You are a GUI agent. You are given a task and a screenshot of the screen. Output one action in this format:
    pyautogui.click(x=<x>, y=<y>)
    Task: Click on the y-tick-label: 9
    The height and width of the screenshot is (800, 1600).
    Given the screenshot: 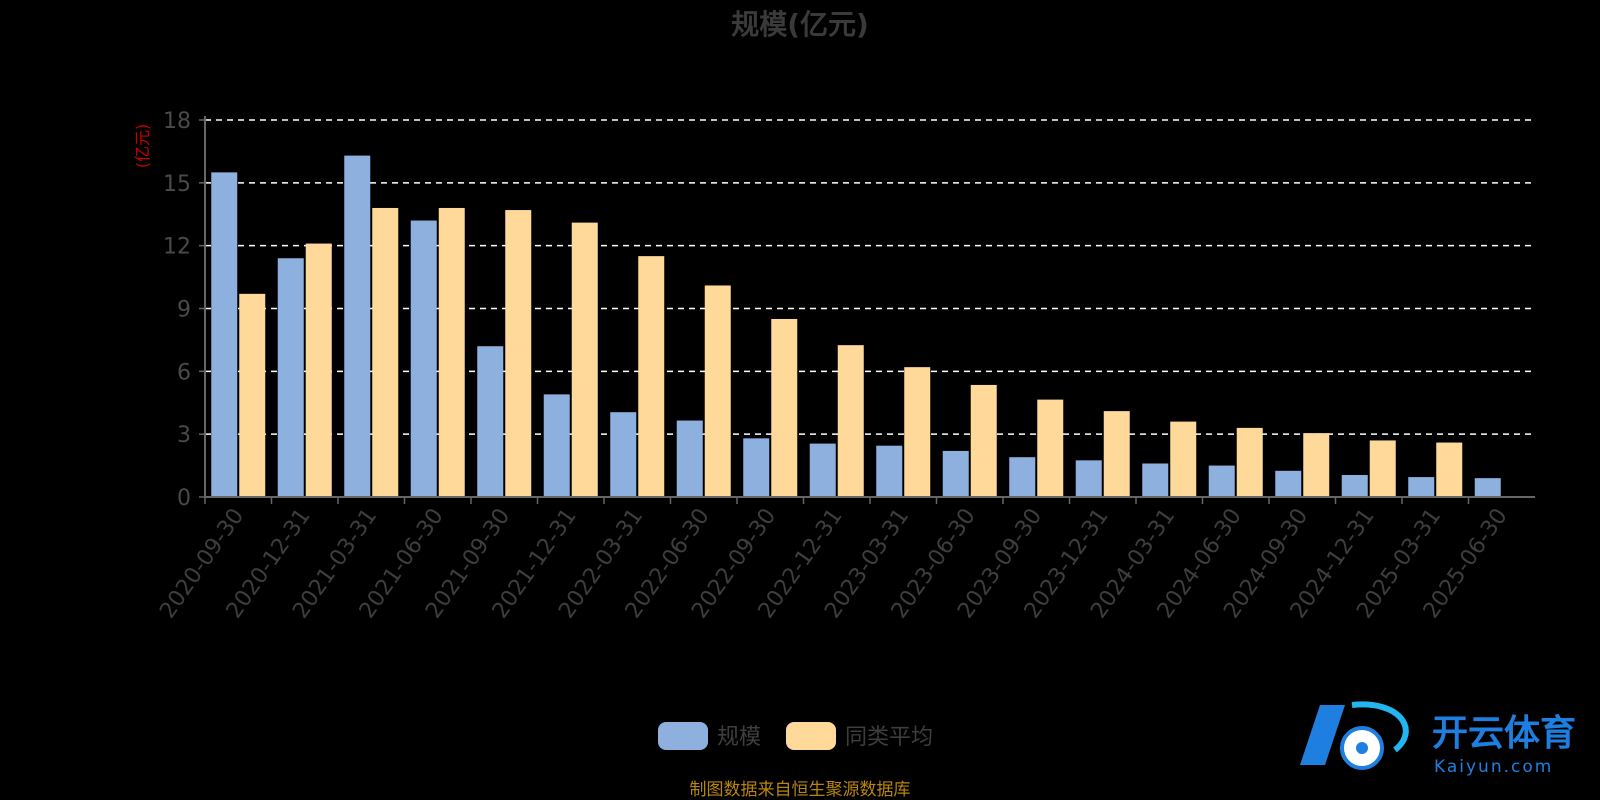 What is the action you would take?
    pyautogui.click(x=184, y=310)
    